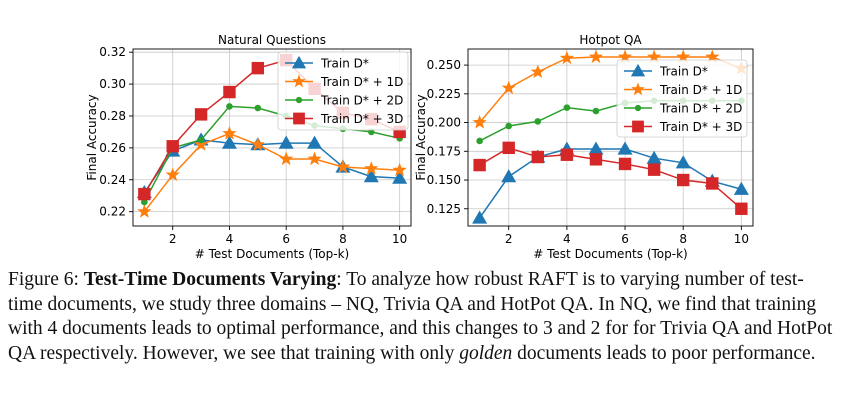 The height and width of the screenshot is (400, 842). I want to click on caption-emphasis: golden, so click(486, 353).